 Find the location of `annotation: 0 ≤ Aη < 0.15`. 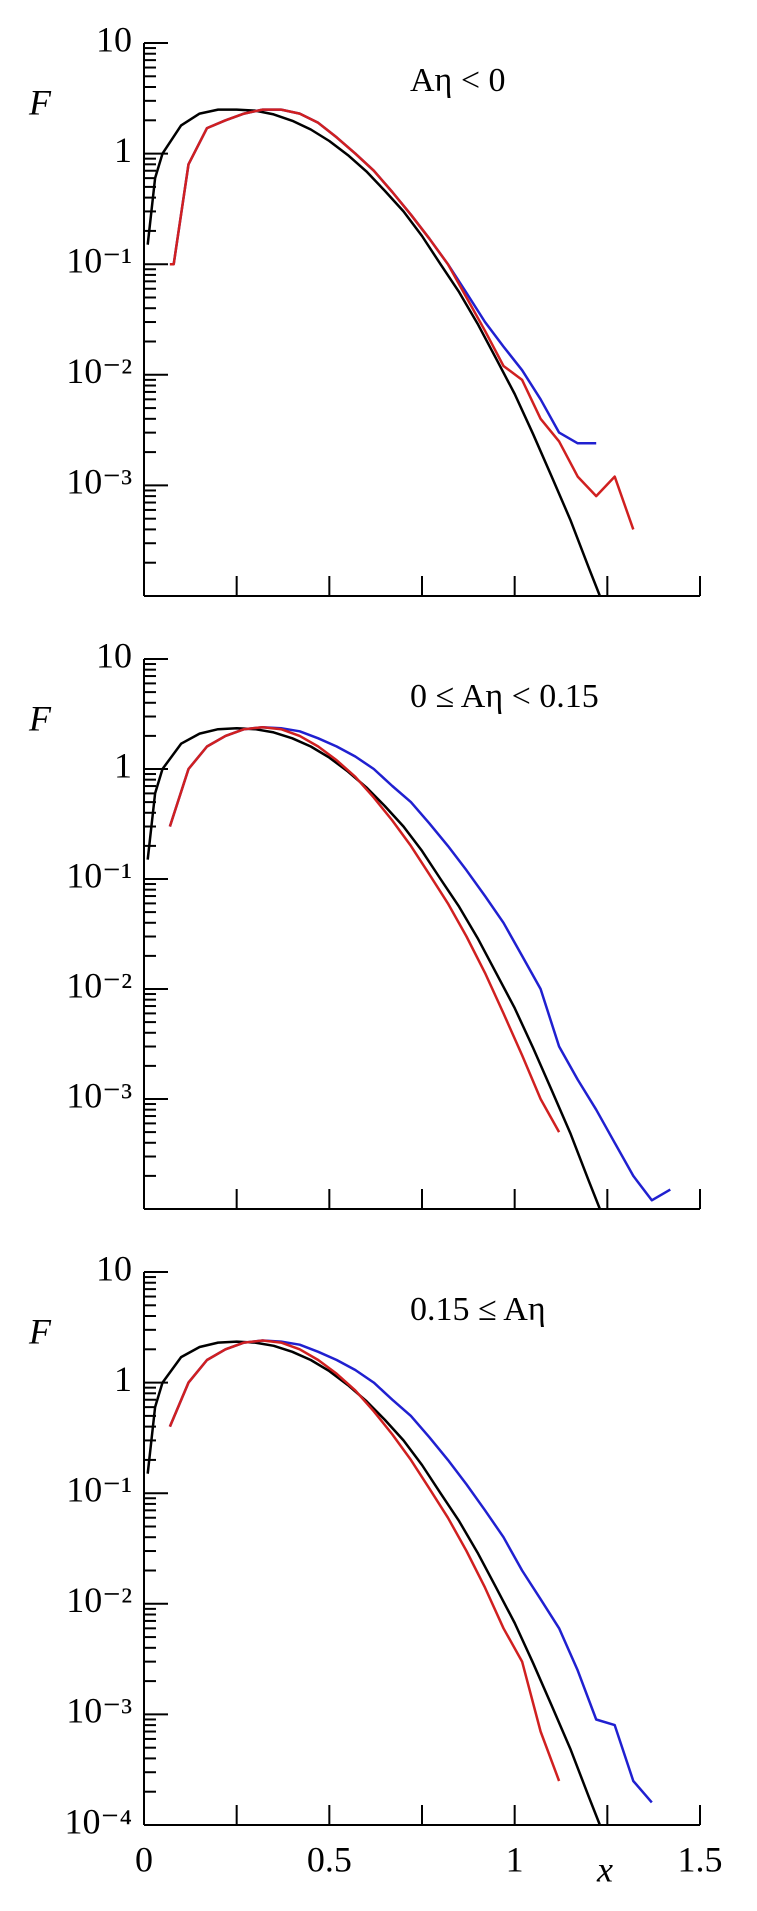

annotation: 0 ≤ Aη < 0.15 is located at coordinates (504, 696).